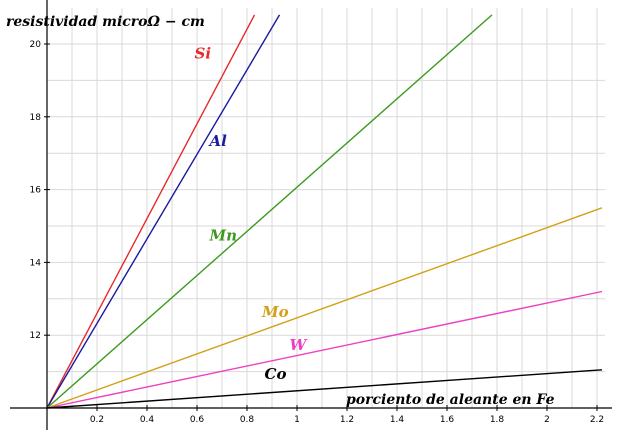  Describe the element at coordinates (324, 389) in the screenshot. I see `series-line-co` at that location.